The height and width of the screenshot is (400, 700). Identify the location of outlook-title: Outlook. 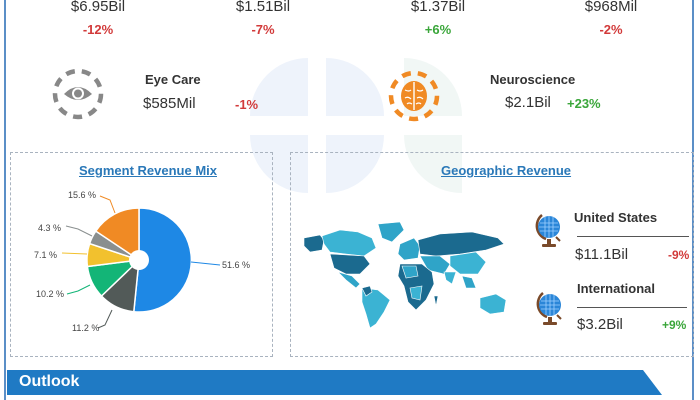
(49, 381).